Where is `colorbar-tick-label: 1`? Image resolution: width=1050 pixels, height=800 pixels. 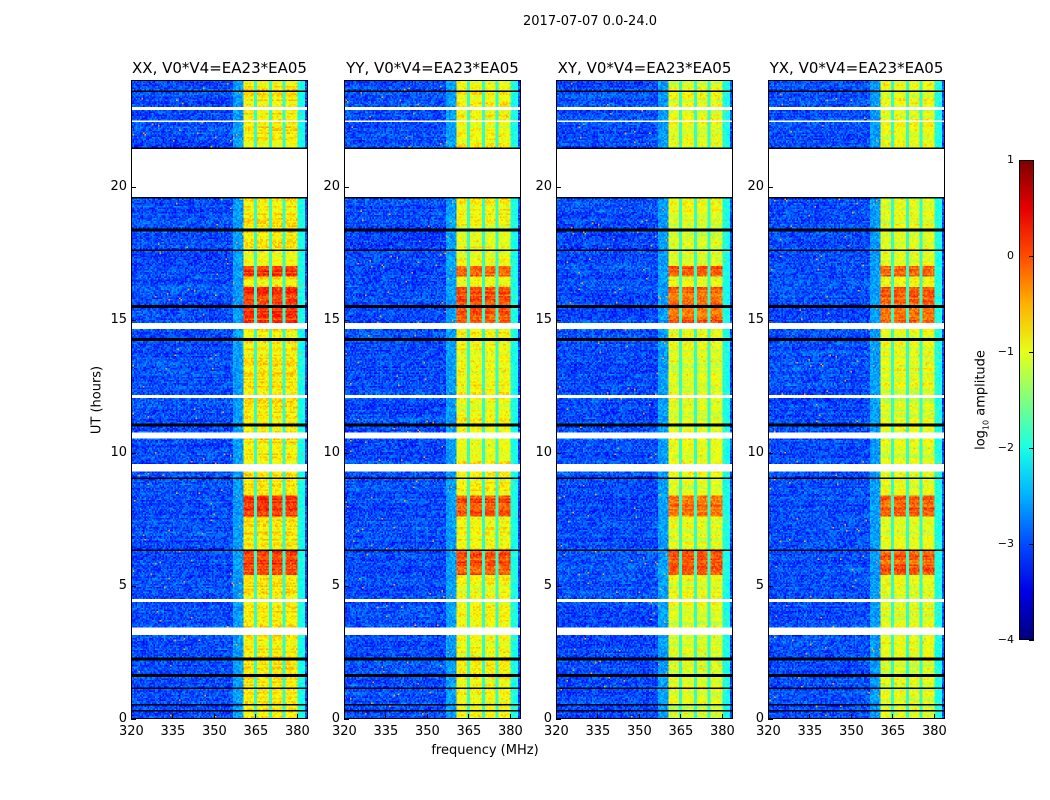
colorbar-tick-label: 1 is located at coordinates (1010, 159).